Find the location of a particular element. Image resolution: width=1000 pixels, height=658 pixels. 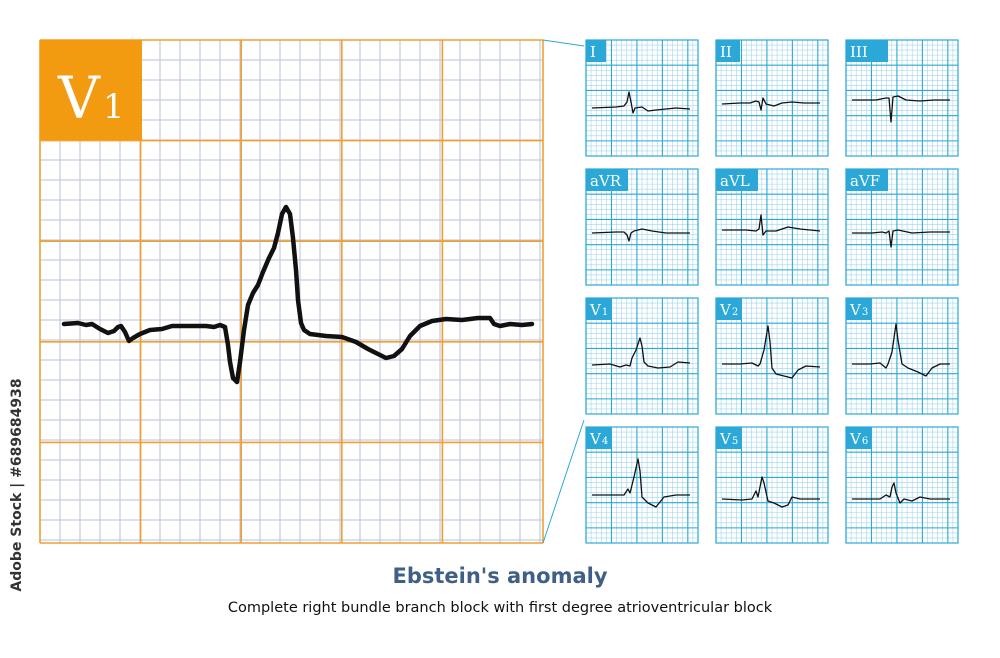

lead-label: III is located at coordinates (859, 52).